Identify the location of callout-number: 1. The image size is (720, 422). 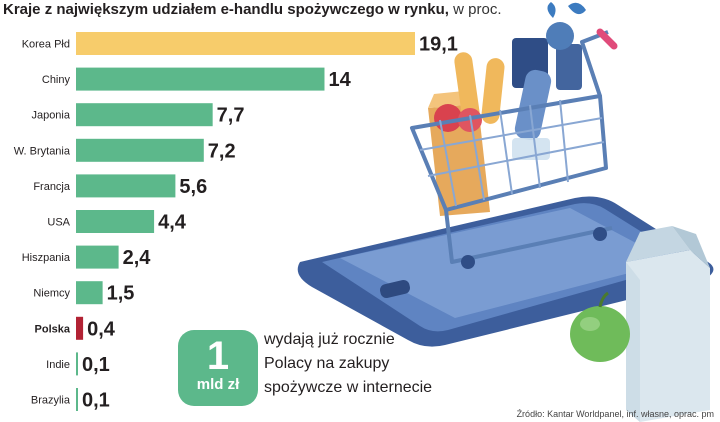
(218, 356).